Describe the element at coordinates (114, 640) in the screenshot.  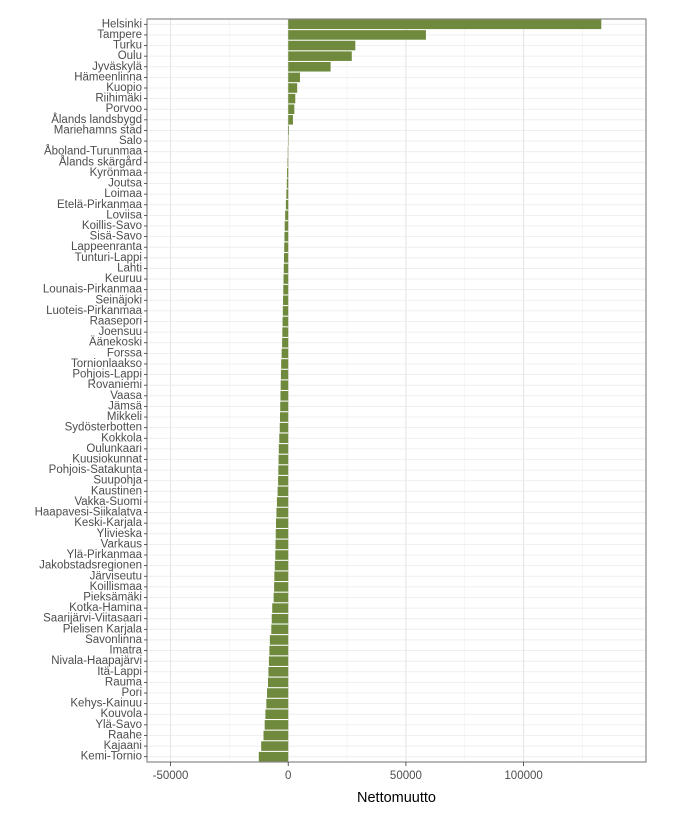
I see `y-tick-label: Savonlinna` at that location.